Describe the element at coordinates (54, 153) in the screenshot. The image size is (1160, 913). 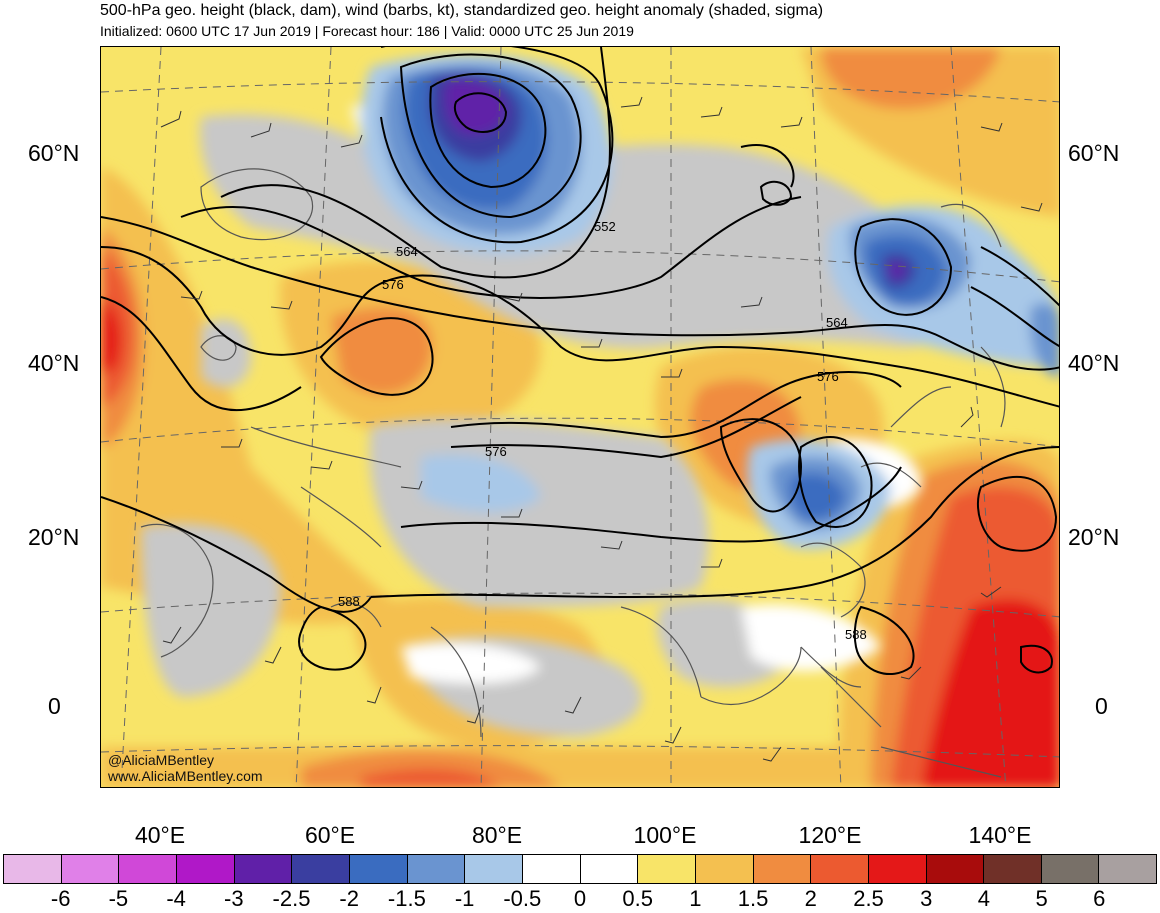
I see `lat-label-left: 60°N` at that location.